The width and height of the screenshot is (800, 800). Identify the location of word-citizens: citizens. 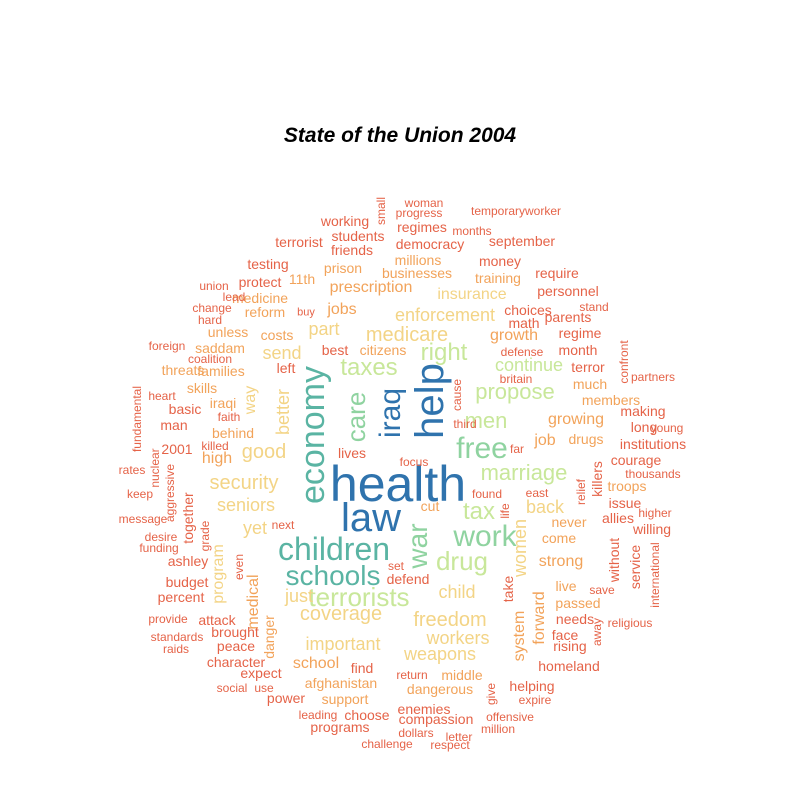
(383, 350).